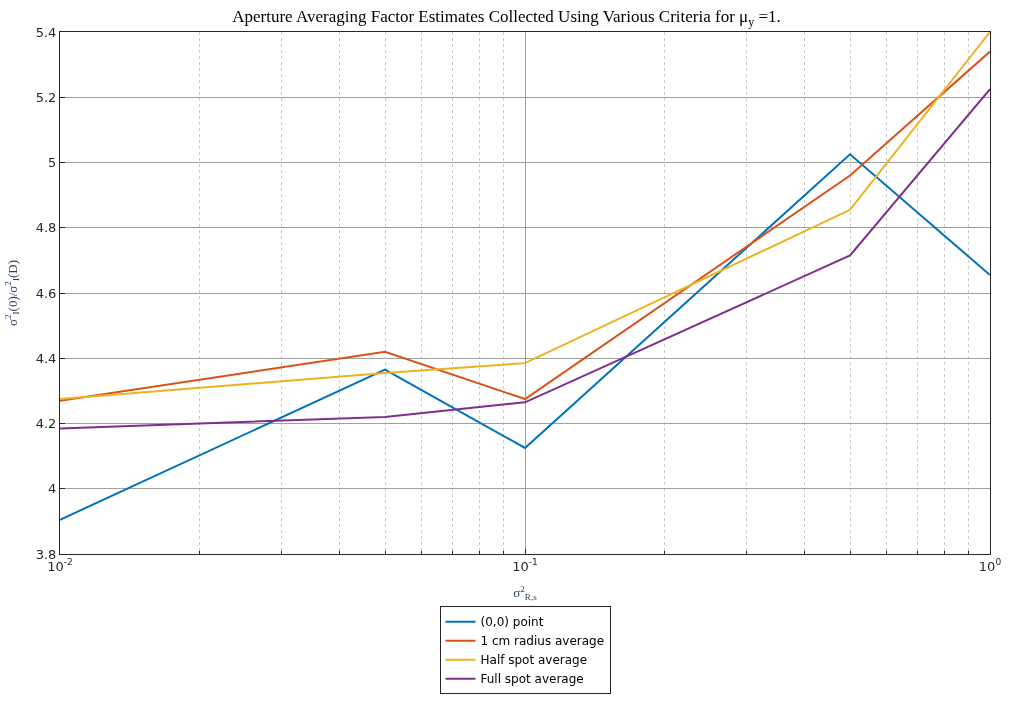 The height and width of the screenshot is (706, 1013). I want to click on y-tick-label: 4.6, so click(46, 293).